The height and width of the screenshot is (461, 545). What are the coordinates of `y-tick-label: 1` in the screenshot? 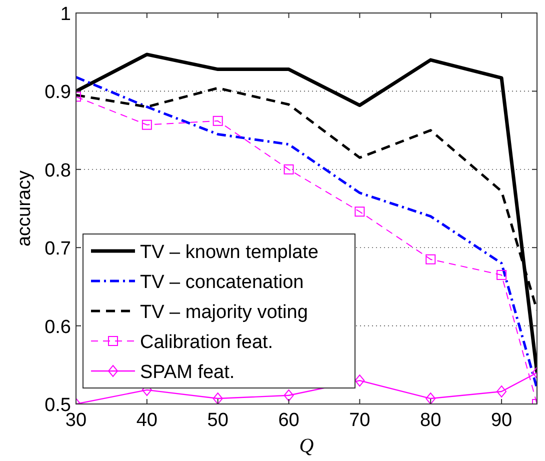 It's located at (65, 14).